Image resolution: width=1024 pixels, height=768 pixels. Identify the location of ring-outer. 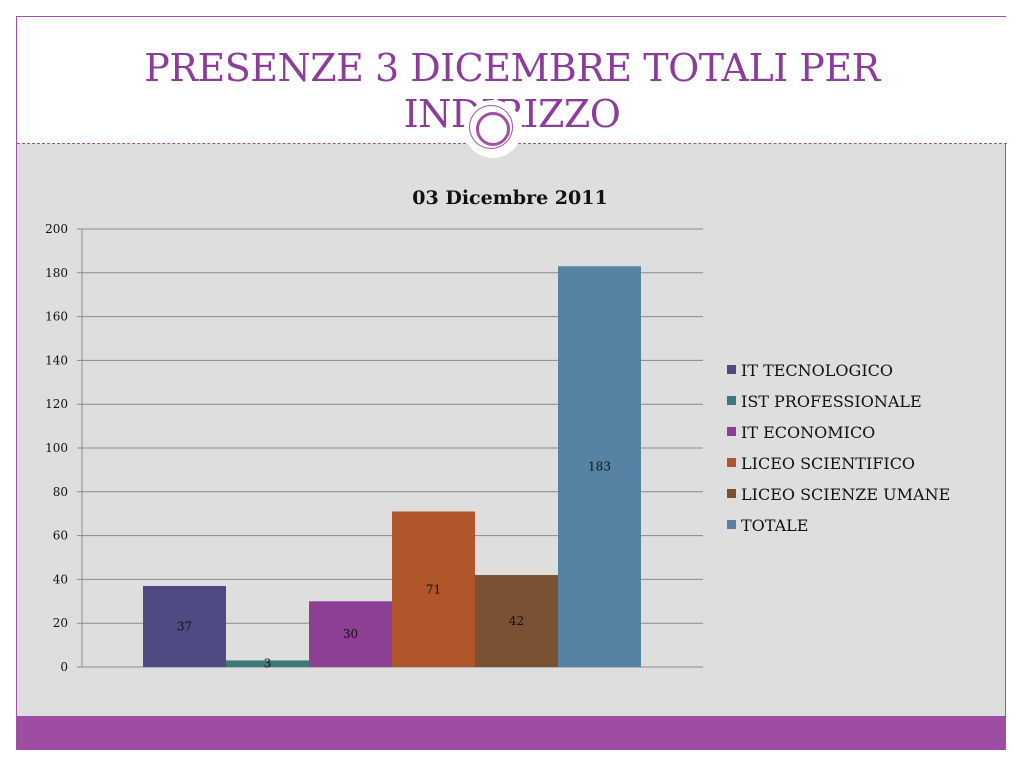
(491, 127).